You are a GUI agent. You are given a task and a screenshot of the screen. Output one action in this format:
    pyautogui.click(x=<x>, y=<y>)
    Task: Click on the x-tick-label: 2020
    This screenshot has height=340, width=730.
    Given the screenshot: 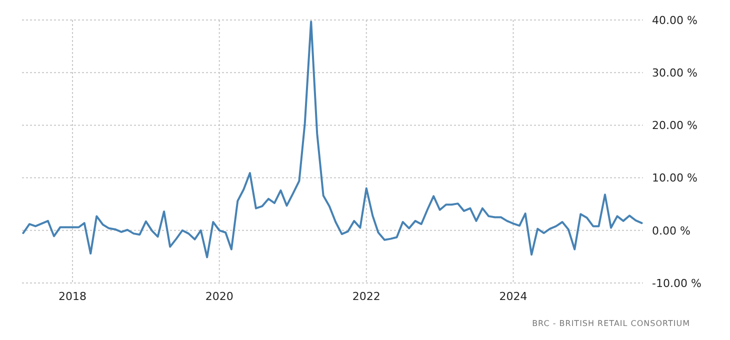 What is the action you would take?
    pyautogui.click(x=219, y=296)
    